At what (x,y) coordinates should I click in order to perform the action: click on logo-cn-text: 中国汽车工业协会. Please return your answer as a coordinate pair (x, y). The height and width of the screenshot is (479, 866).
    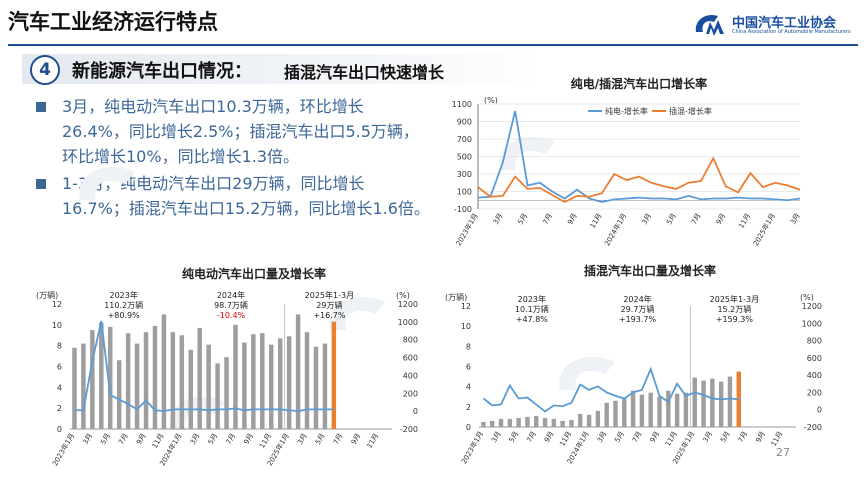
    Looking at the image, I should click on (784, 23).